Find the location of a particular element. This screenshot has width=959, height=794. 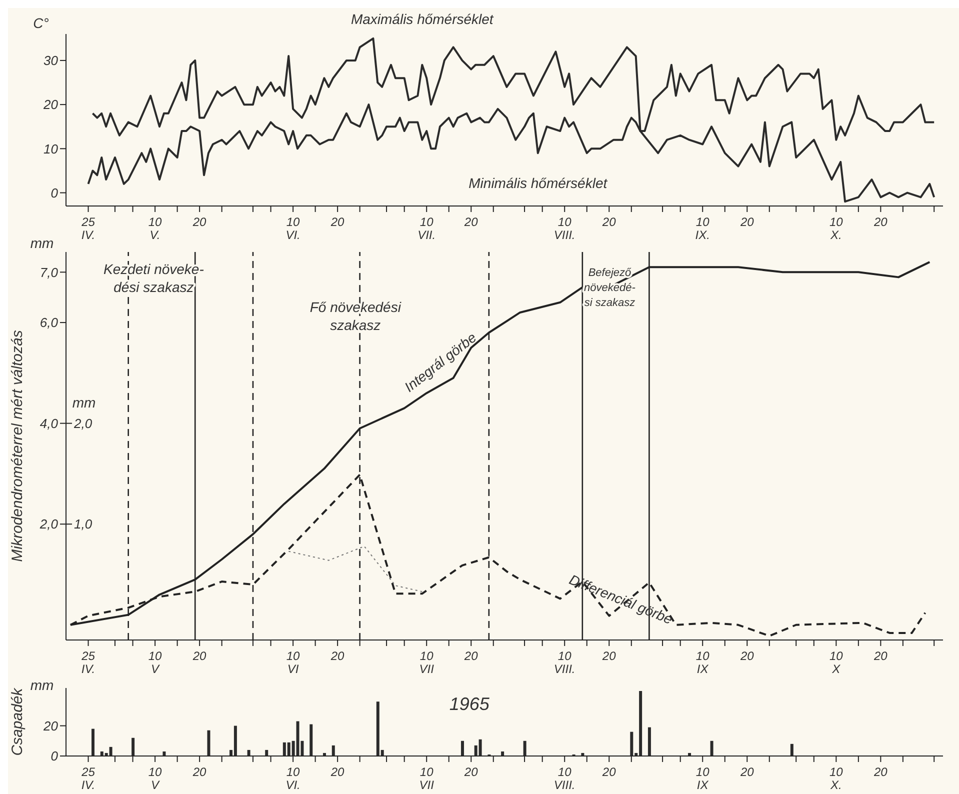

y-tick-label: 7,0 is located at coordinates (49, 272).